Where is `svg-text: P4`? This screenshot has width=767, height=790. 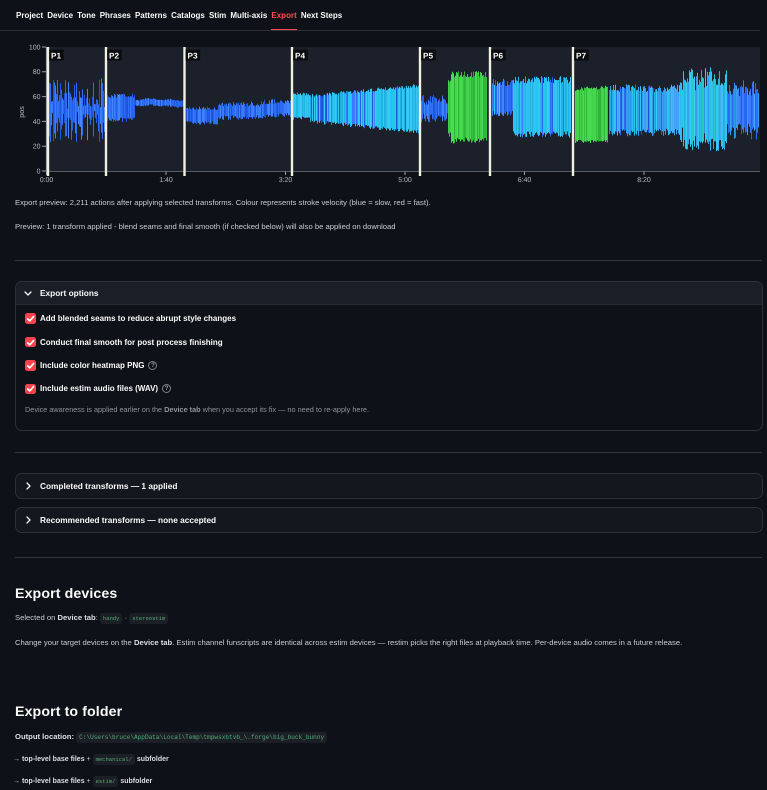 svg-text: P4 is located at coordinates (300, 55).